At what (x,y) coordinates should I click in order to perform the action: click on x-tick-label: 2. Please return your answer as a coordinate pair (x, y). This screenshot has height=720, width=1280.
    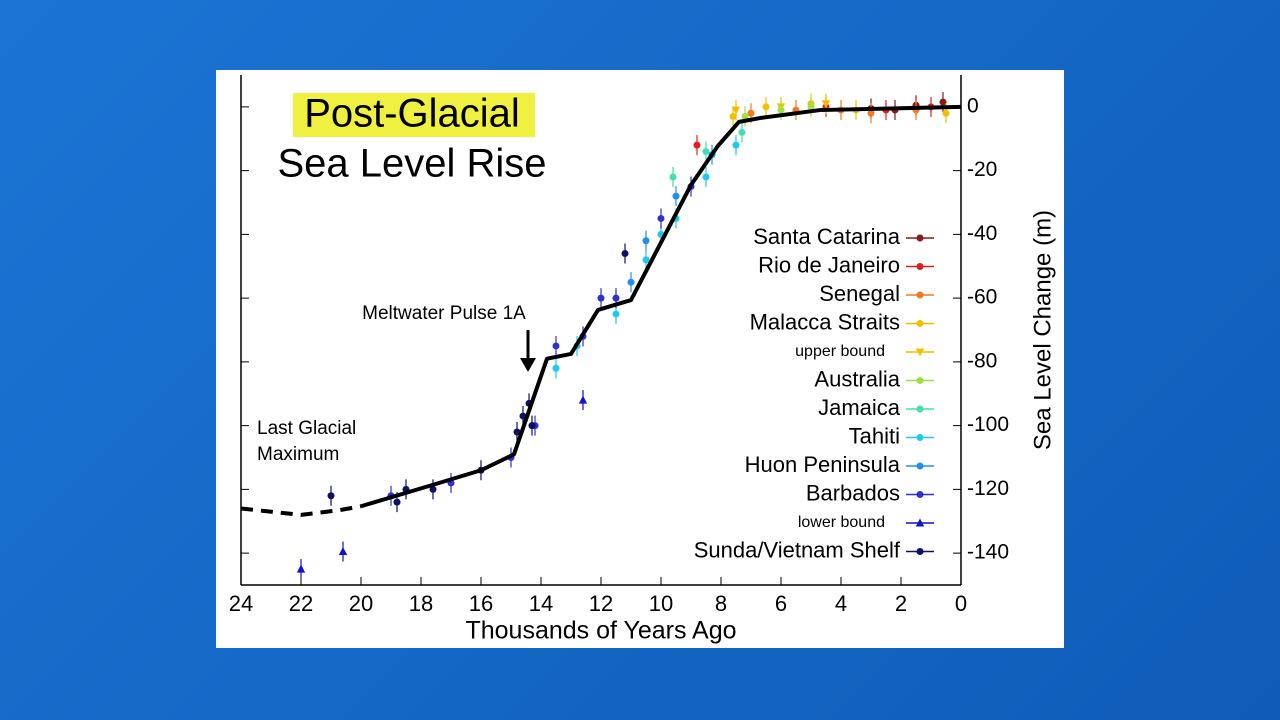
    Looking at the image, I should click on (901, 603).